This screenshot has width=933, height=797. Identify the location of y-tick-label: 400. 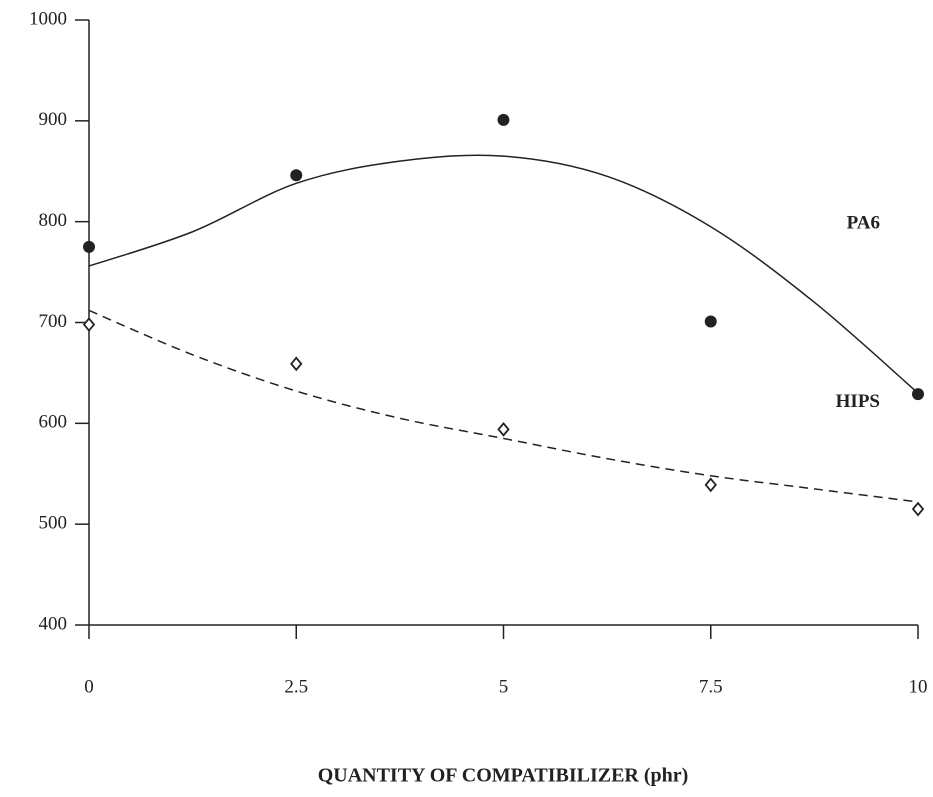
(53, 623).